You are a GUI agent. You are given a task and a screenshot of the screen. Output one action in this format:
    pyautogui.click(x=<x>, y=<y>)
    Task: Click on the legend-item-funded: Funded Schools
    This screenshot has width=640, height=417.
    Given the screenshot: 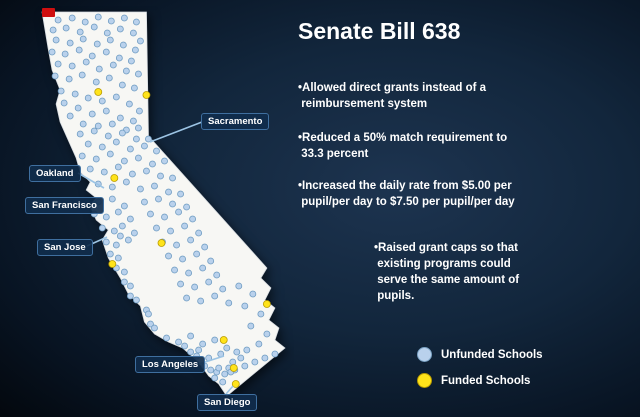 What is the action you would take?
    pyautogui.click(x=473, y=380)
    